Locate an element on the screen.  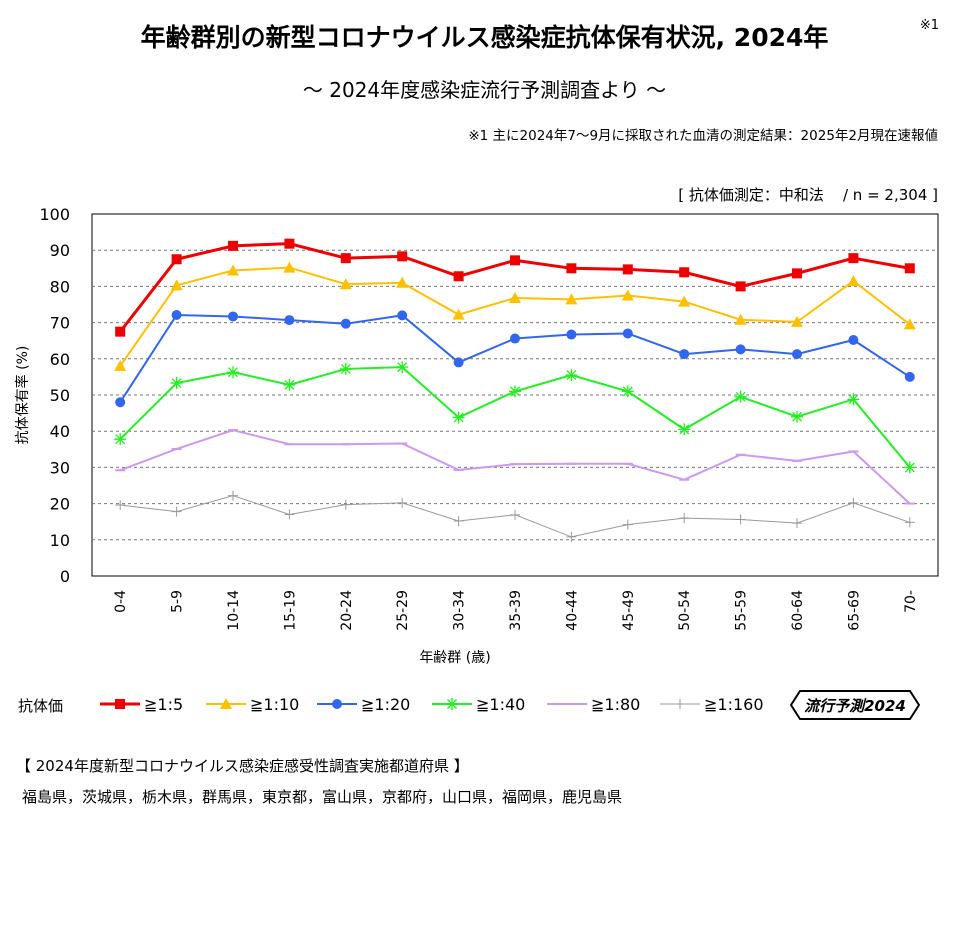
legend-item-label: ≧1:20 is located at coordinates (385, 704).